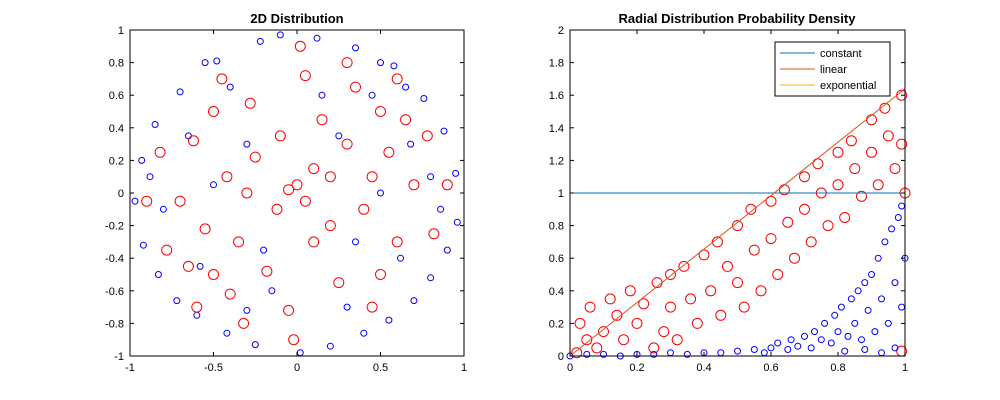 Image resolution: width=1000 pixels, height=400 pixels. What do you see at coordinates (556, 292) in the screenshot?
I see `y-tick-label: 0.4` at bounding box center [556, 292].